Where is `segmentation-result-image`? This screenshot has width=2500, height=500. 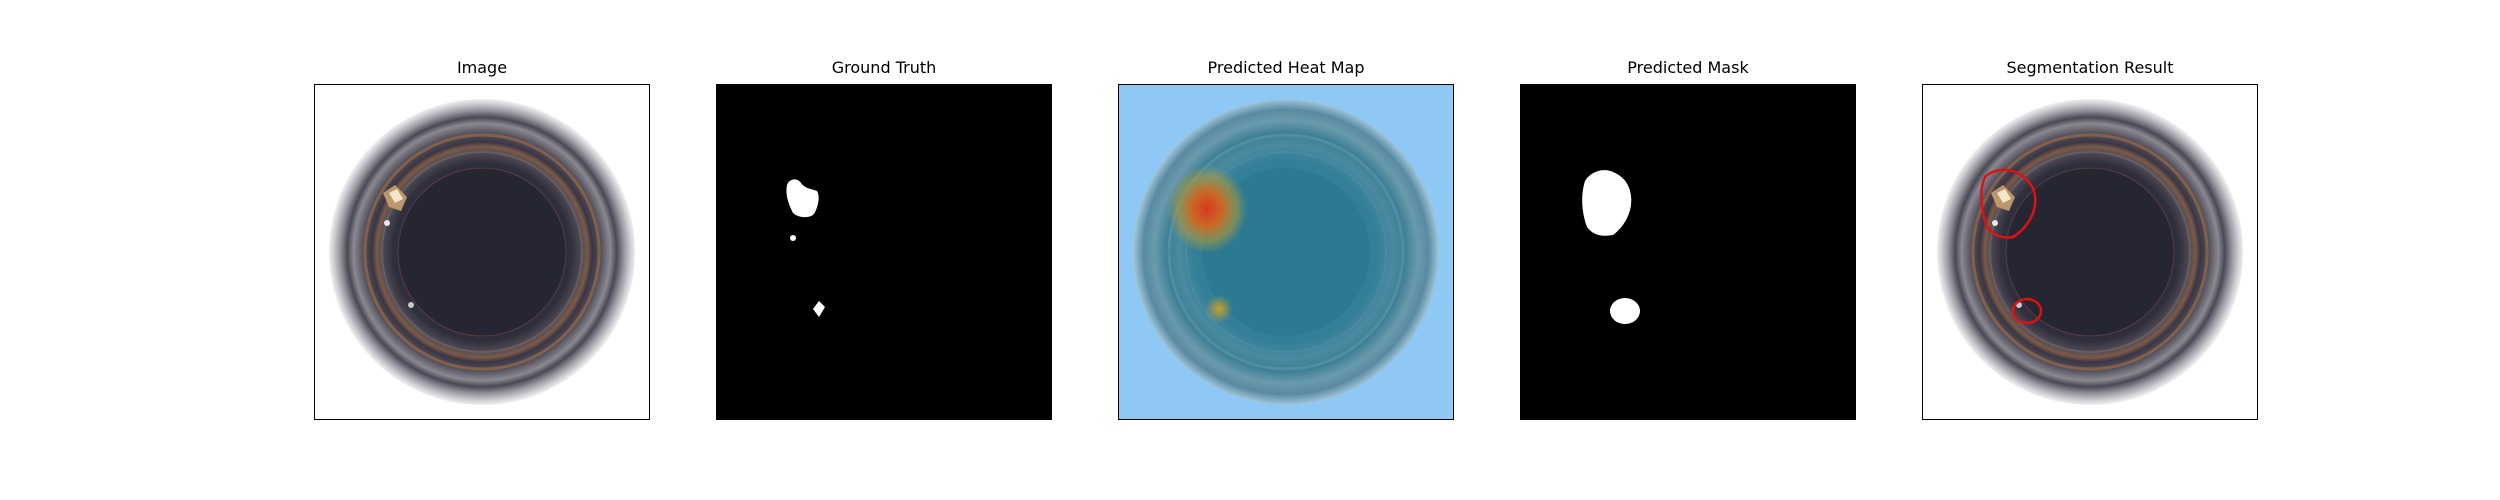 segmentation-result-image is located at coordinates (2090, 252).